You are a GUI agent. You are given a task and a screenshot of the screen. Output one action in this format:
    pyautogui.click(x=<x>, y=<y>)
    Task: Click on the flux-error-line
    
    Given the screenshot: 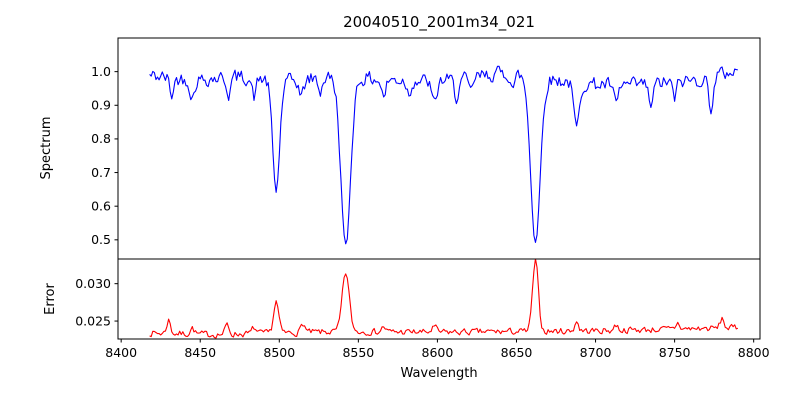 What is the action you would take?
    pyautogui.click(x=444, y=299)
    